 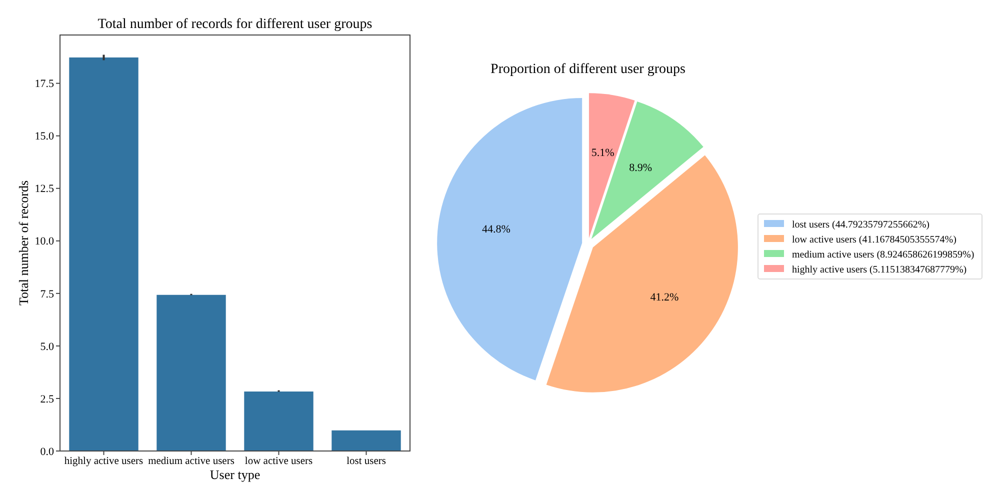 What do you see at coordinates (602, 153) in the screenshot?
I see `data-label: 5.1%` at bounding box center [602, 153].